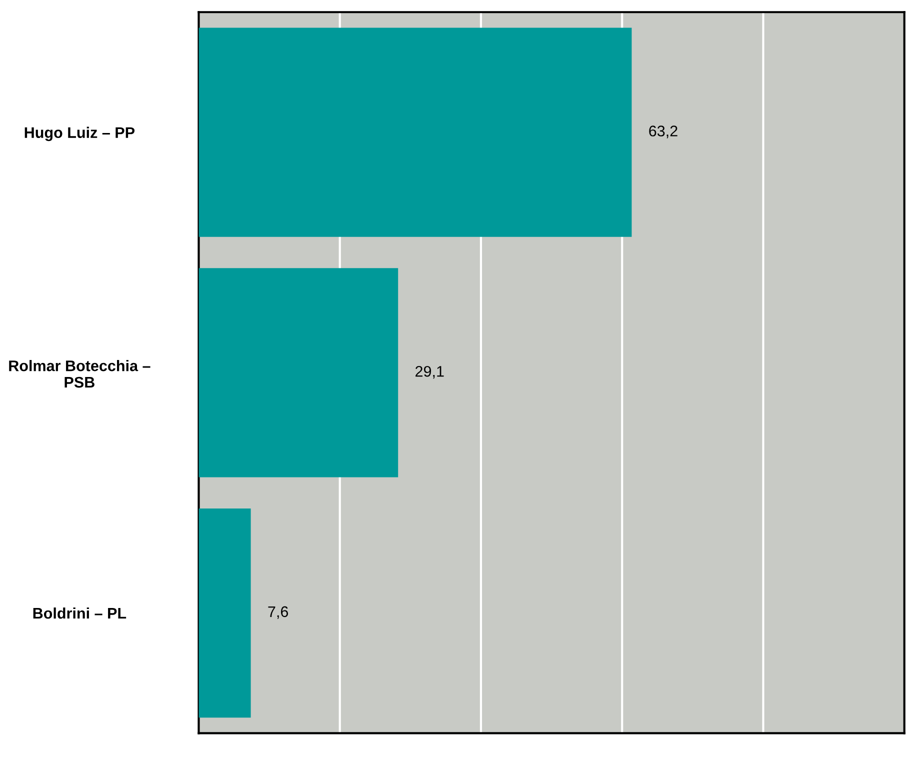 This screenshot has width=920, height=759. Describe the element at coordinates (79, 134) in the screenshot. I see `y-tick-label: Hugo Luiz – PP` at that location.